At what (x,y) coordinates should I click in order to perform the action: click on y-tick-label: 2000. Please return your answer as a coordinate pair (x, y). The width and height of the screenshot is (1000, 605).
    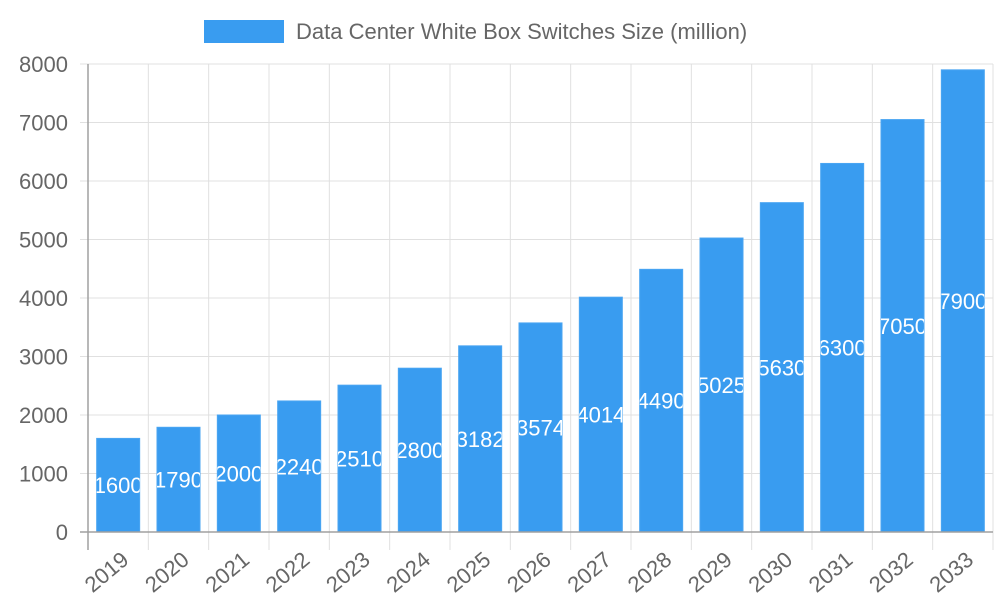
    Looking at the image, I should click on (43, 415).